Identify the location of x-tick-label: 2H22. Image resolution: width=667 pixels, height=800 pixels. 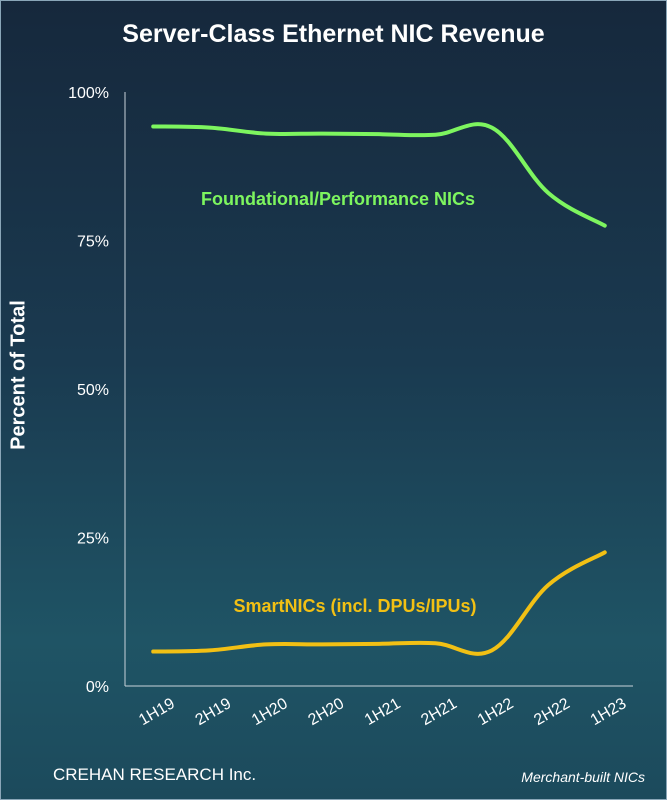
(552, 712).